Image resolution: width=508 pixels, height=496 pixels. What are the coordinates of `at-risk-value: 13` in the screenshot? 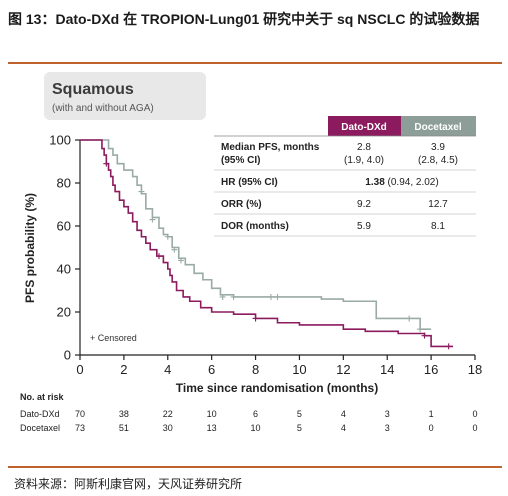 It's located at (212, 428).